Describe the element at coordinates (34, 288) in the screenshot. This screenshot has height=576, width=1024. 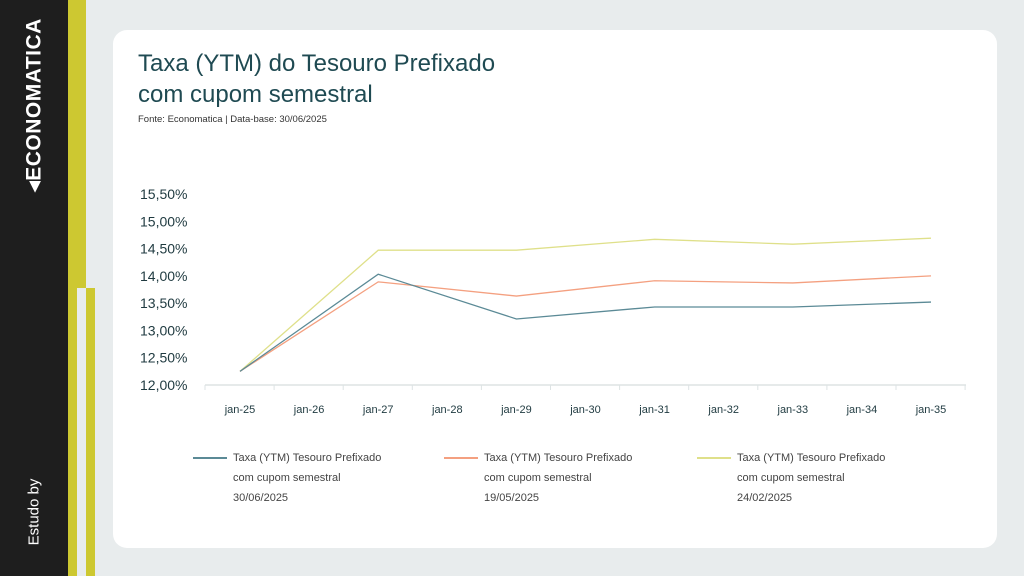
I see `sidebar` at that location.